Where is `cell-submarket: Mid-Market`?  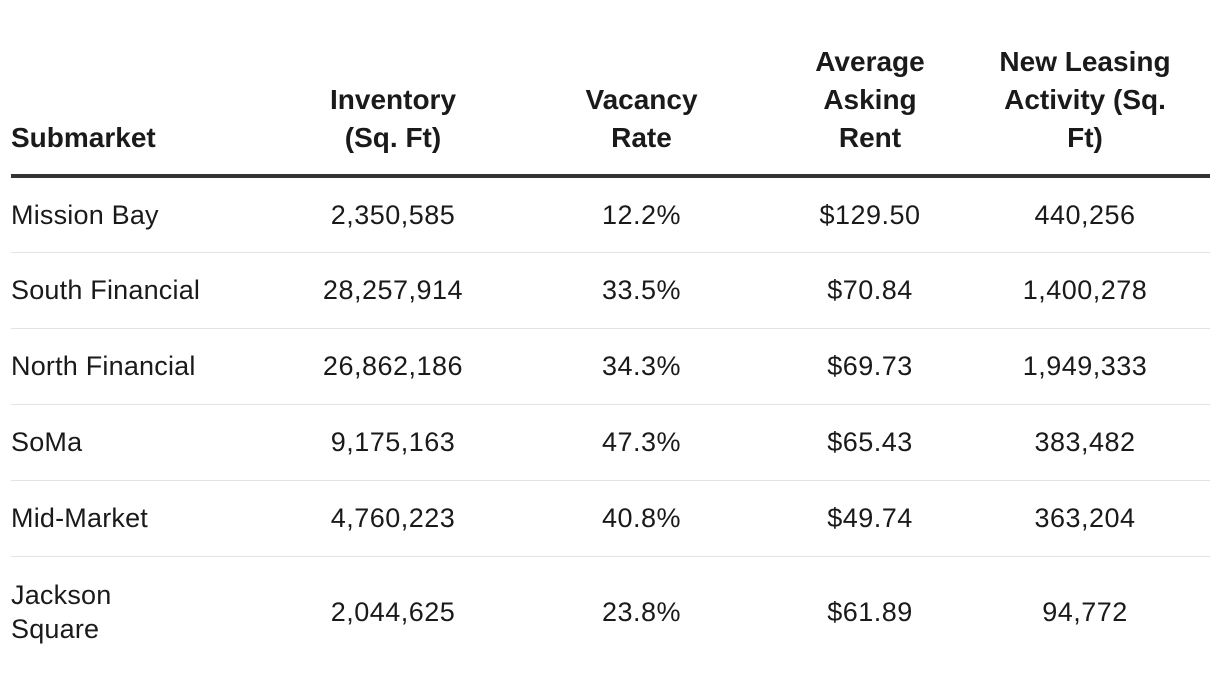
cell-submarket: Mid-Market is located at coordinates (147, 518).